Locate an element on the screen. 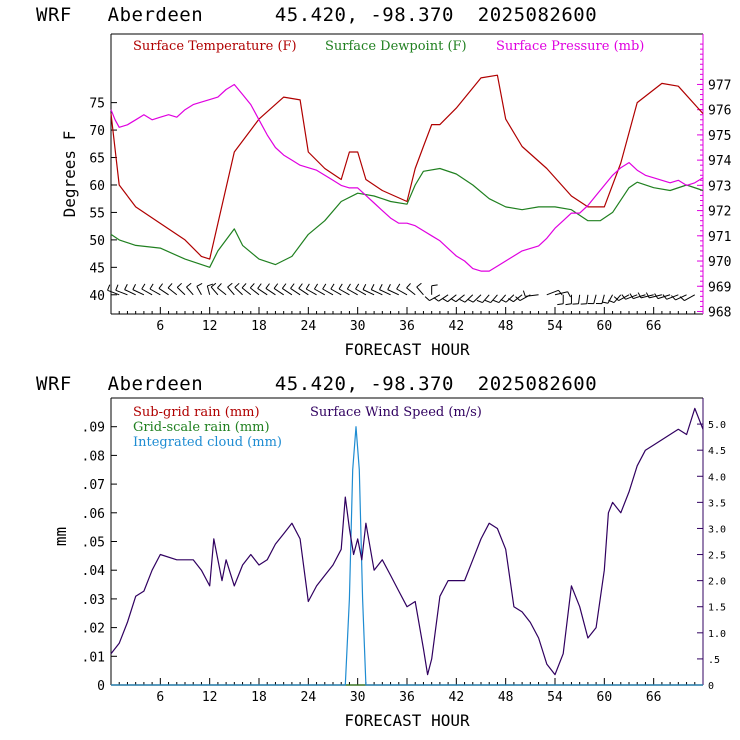 This screenshot has height=740, width=740. x-tick-label: 54 is located at coordinates (555, 697).